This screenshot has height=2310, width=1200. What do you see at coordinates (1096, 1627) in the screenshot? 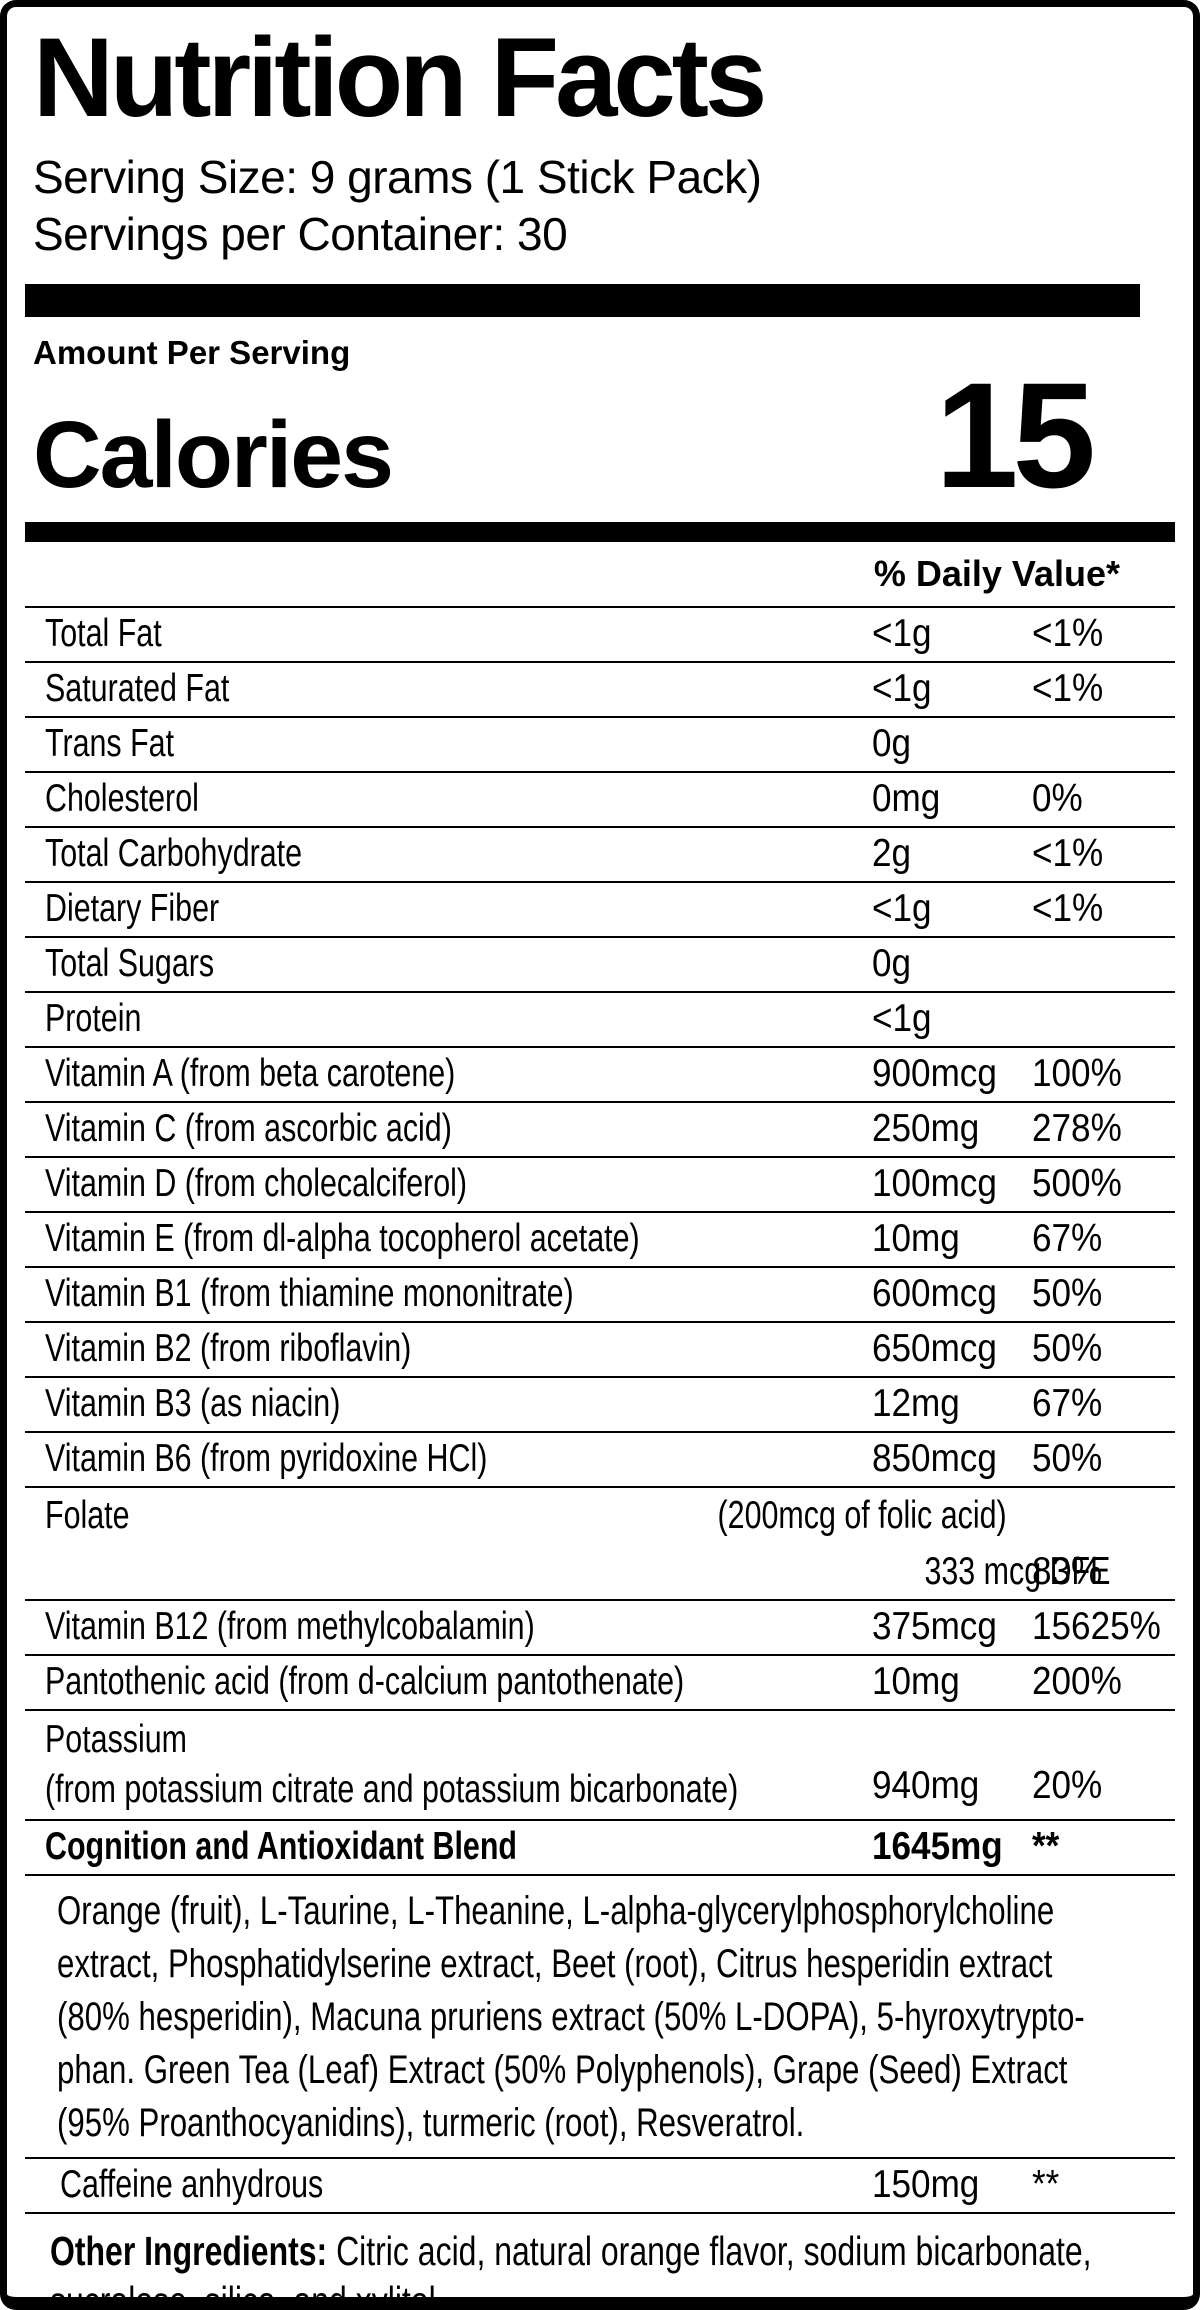
I see `nutrient-dv: 15625%` at bounding box center [1096, 1627].